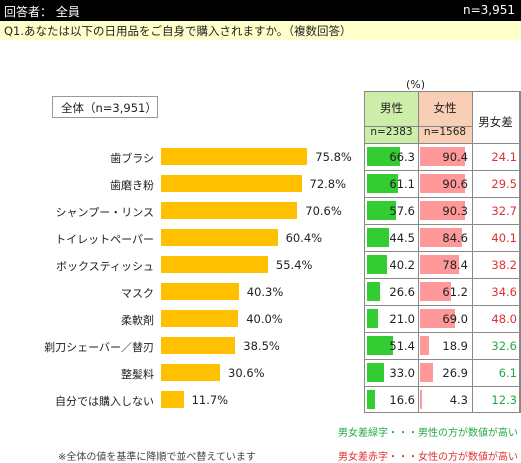  I want to click on chart-row: 自分では購入しない 11.7% 16.6 4.3 12.3, so click(260, 399).